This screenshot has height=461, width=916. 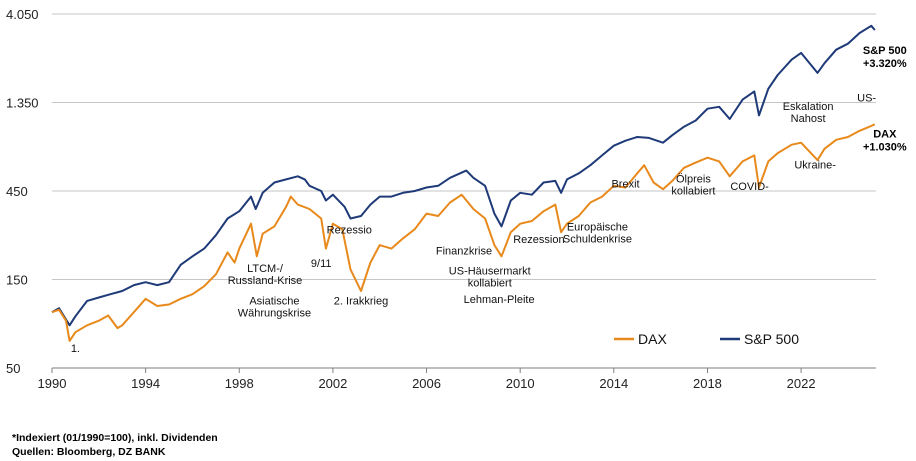 What do you see at coordinates (464, 251) in the screenshot?
I see `annotation-label: Finanzkrise` at bounding box center [464, 251].